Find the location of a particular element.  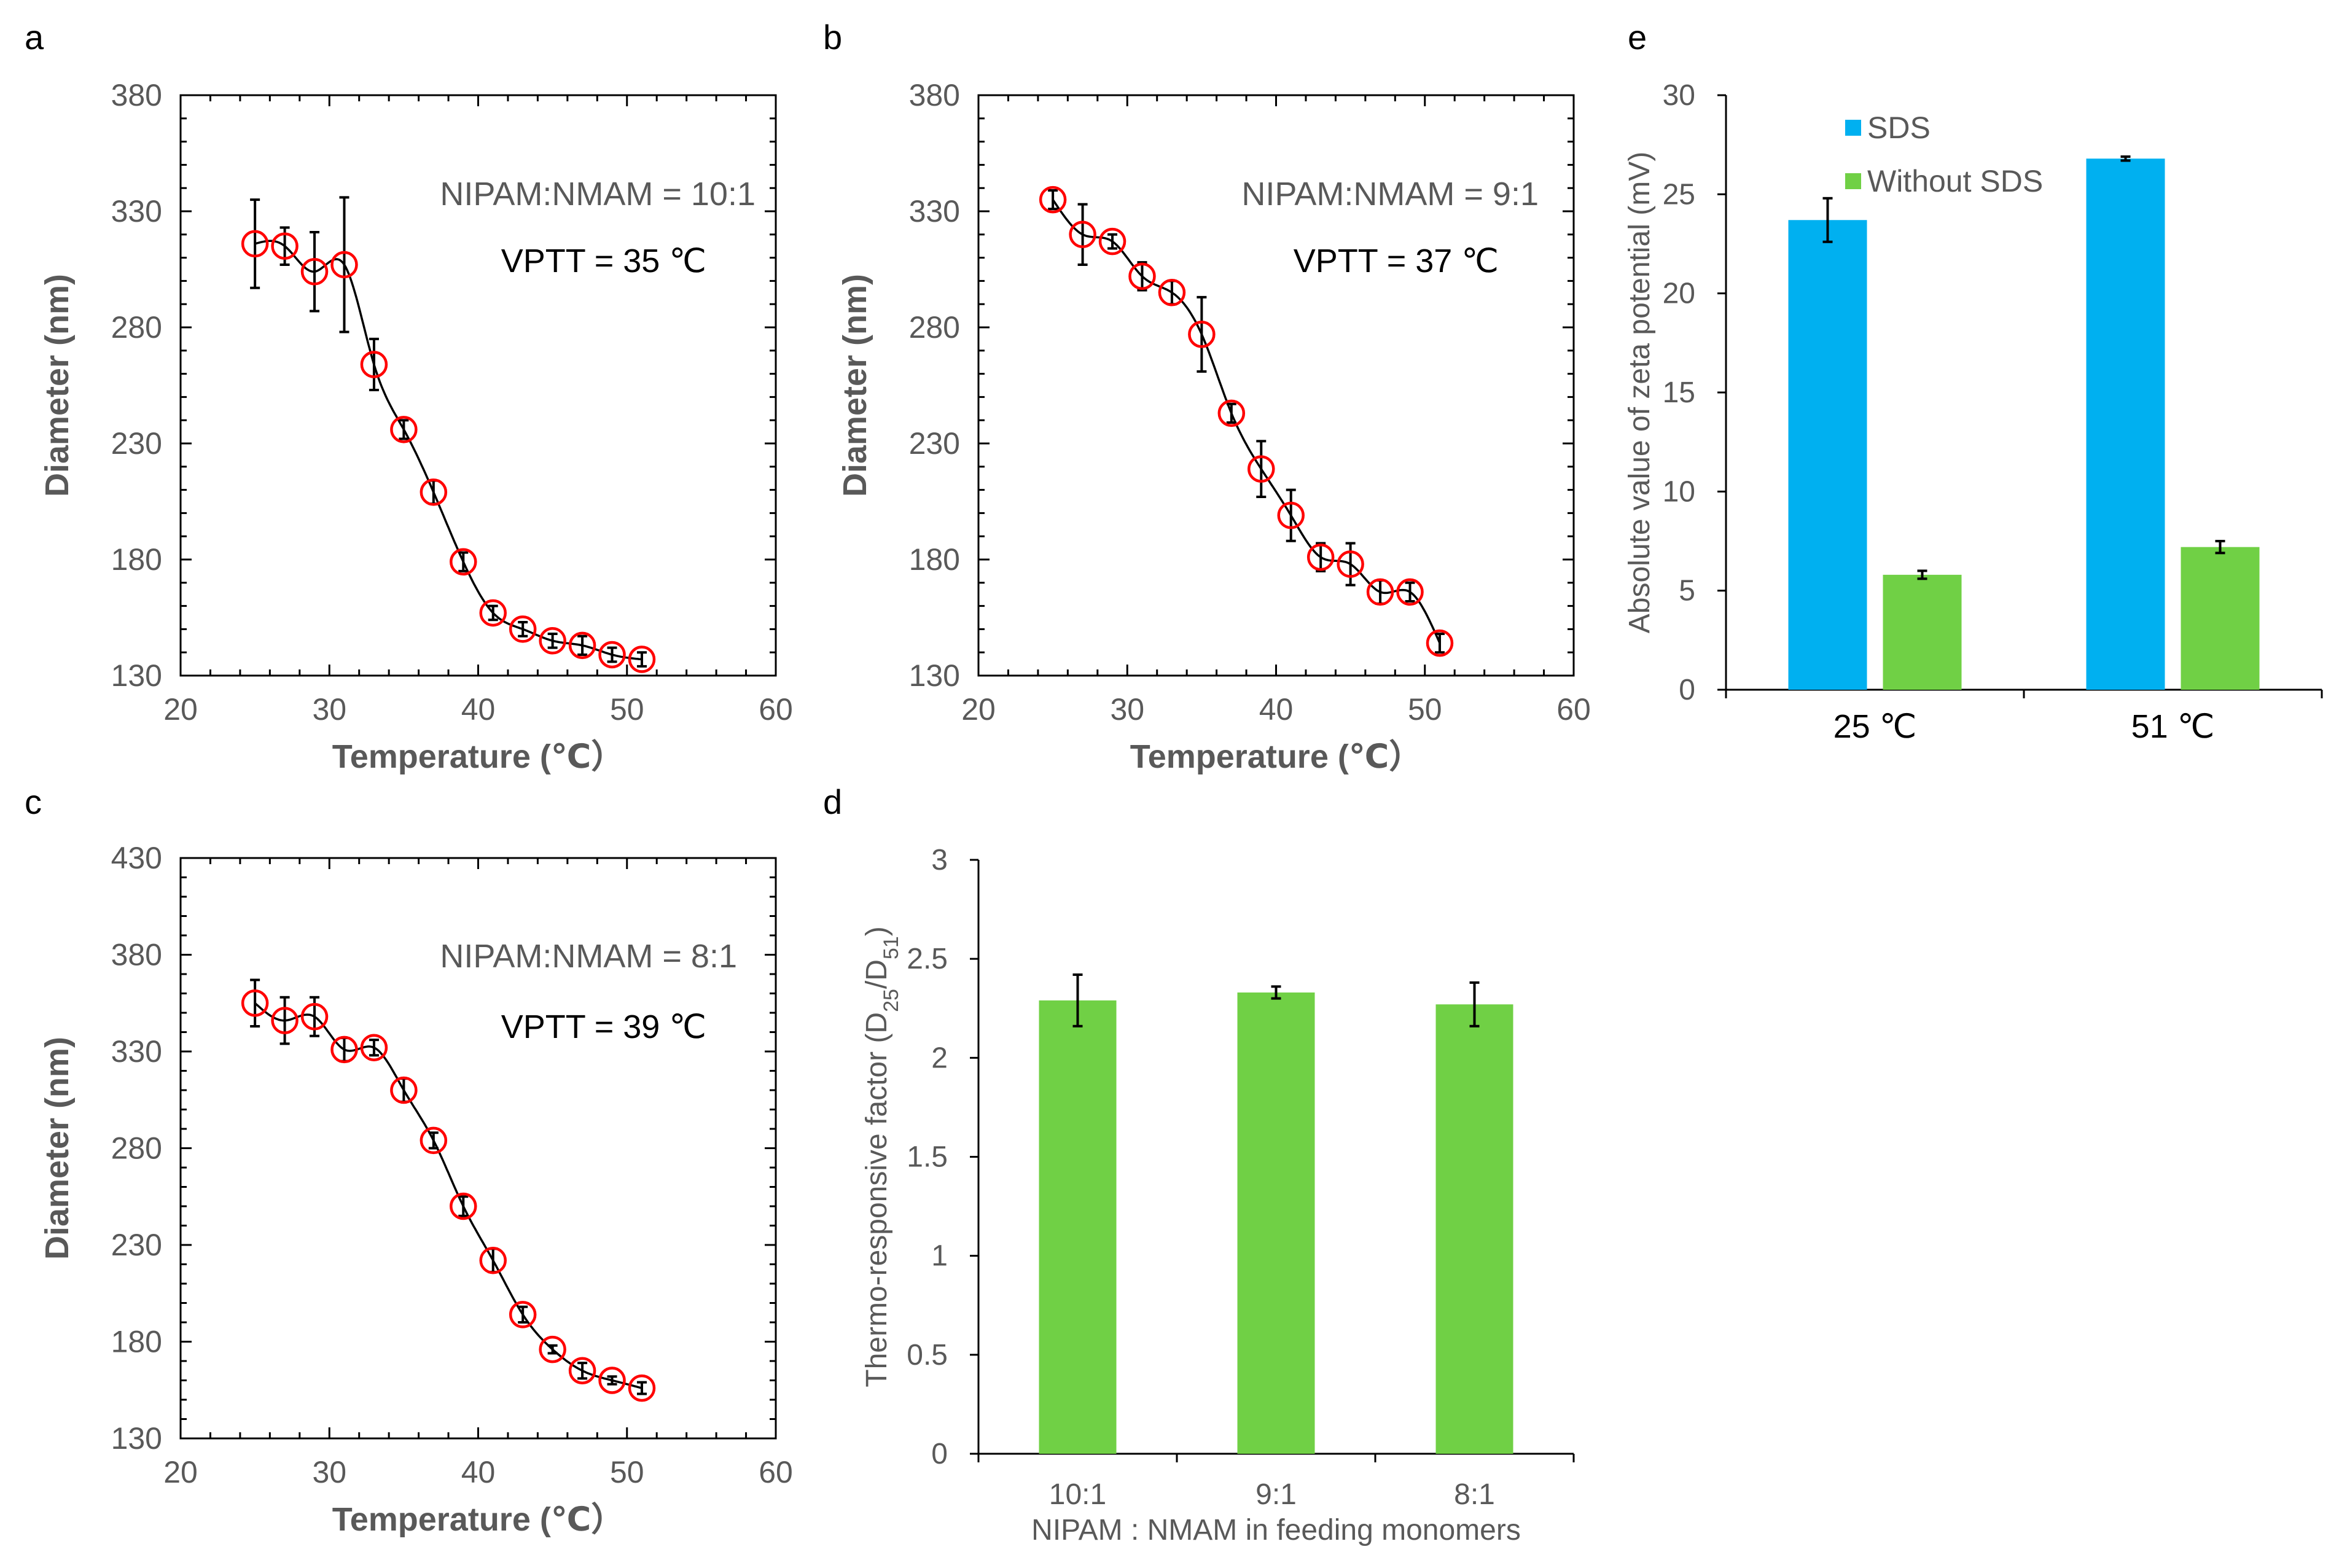

y-tick-label: 380 is located at coordinates (136, 955).